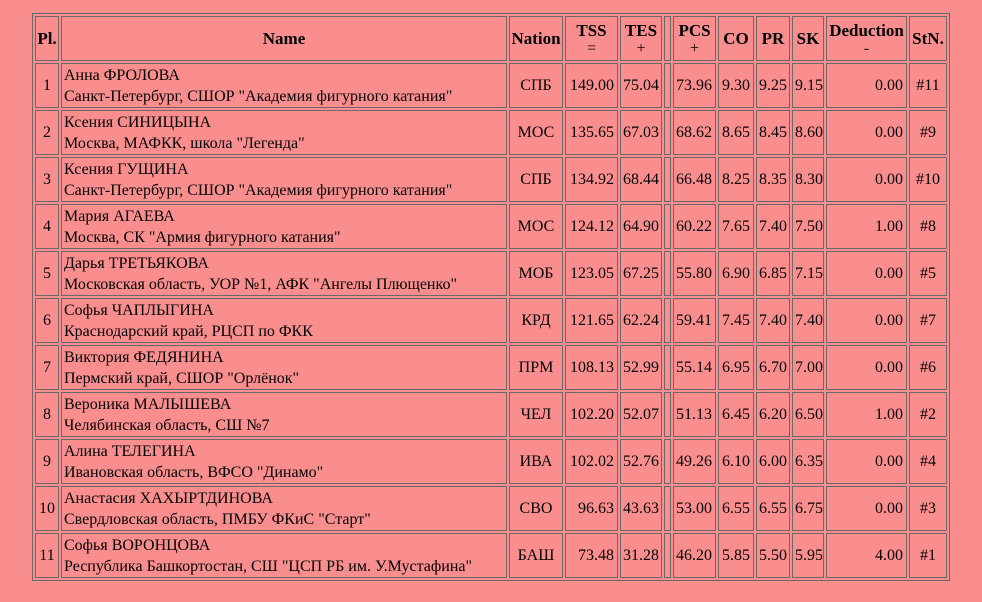 Image resolution: width=982 pixels, height=602 pixels. Describe the element at coordinates (536, 38) in the screenshot. I see `col-header-nation: Nation` at that location.